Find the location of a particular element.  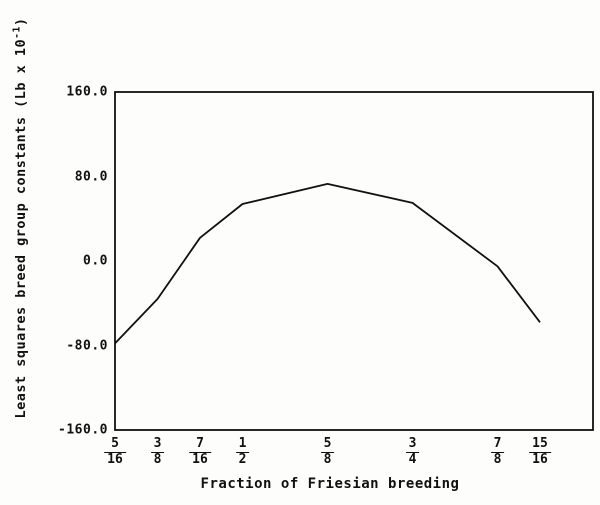

x-axis-title: Fraction of Friesian breeding is located at coordinates (330, 484).